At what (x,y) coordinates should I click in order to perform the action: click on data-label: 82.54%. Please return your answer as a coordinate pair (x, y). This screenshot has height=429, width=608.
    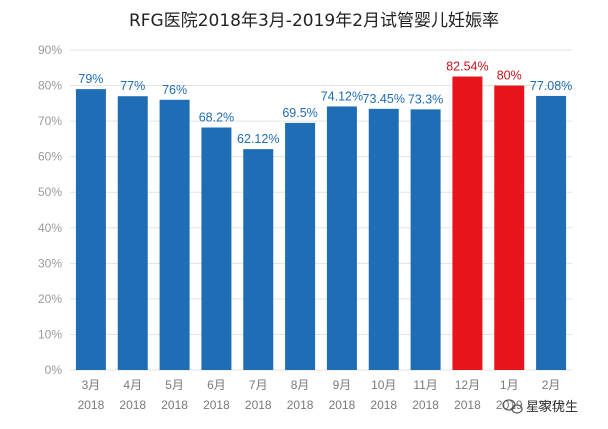
    Looking at the image, I should click on (467, 67).